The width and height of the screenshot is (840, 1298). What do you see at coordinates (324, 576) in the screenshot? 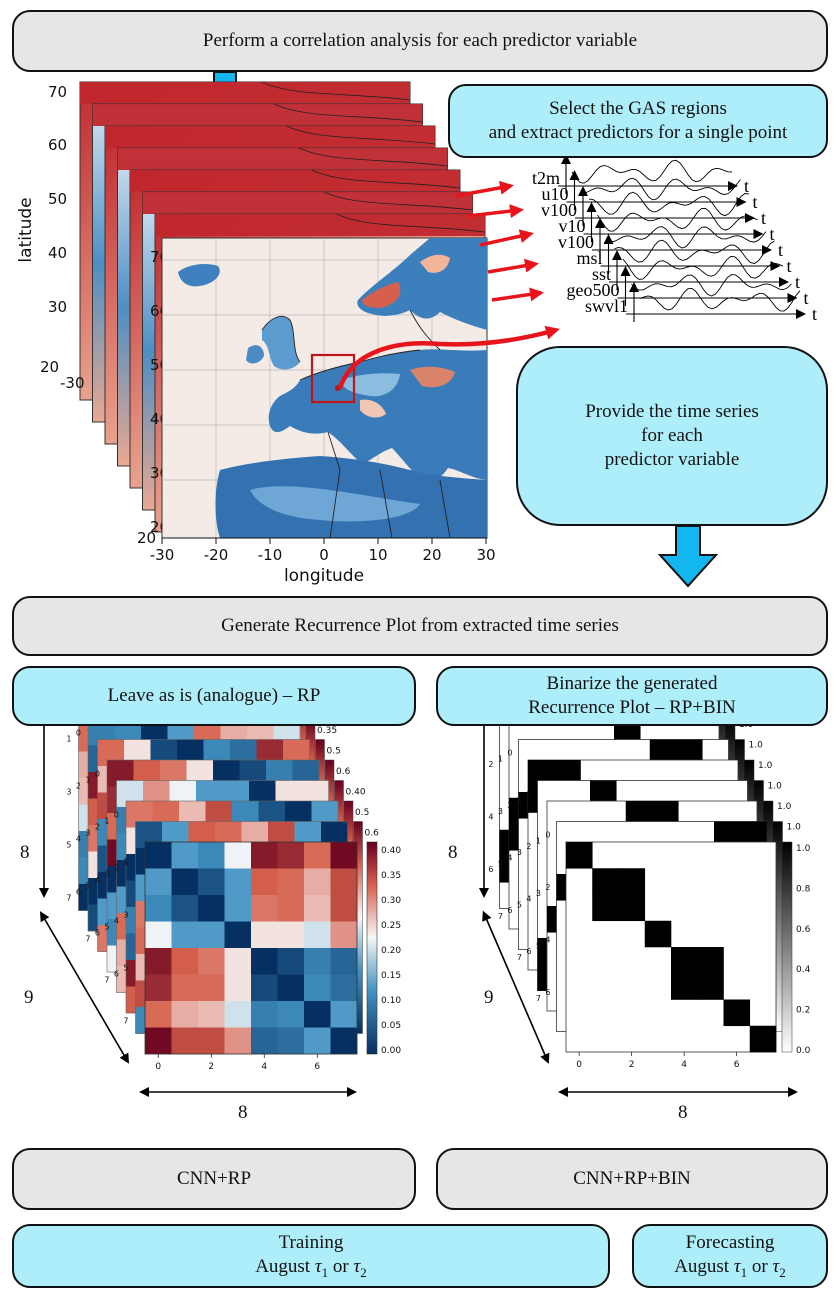
I see `map-xlabel: longitude` at bounding box center [324, 576].